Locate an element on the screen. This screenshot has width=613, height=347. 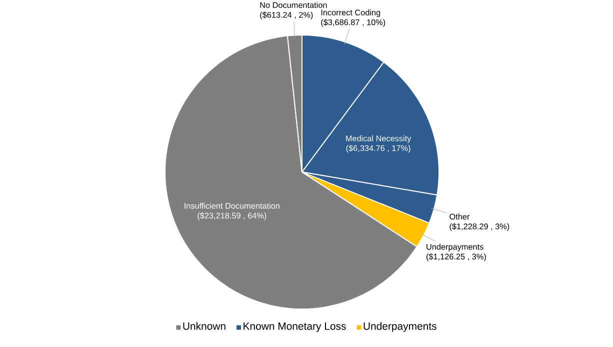
text: Underpayments is located at coordinates (400, 327).